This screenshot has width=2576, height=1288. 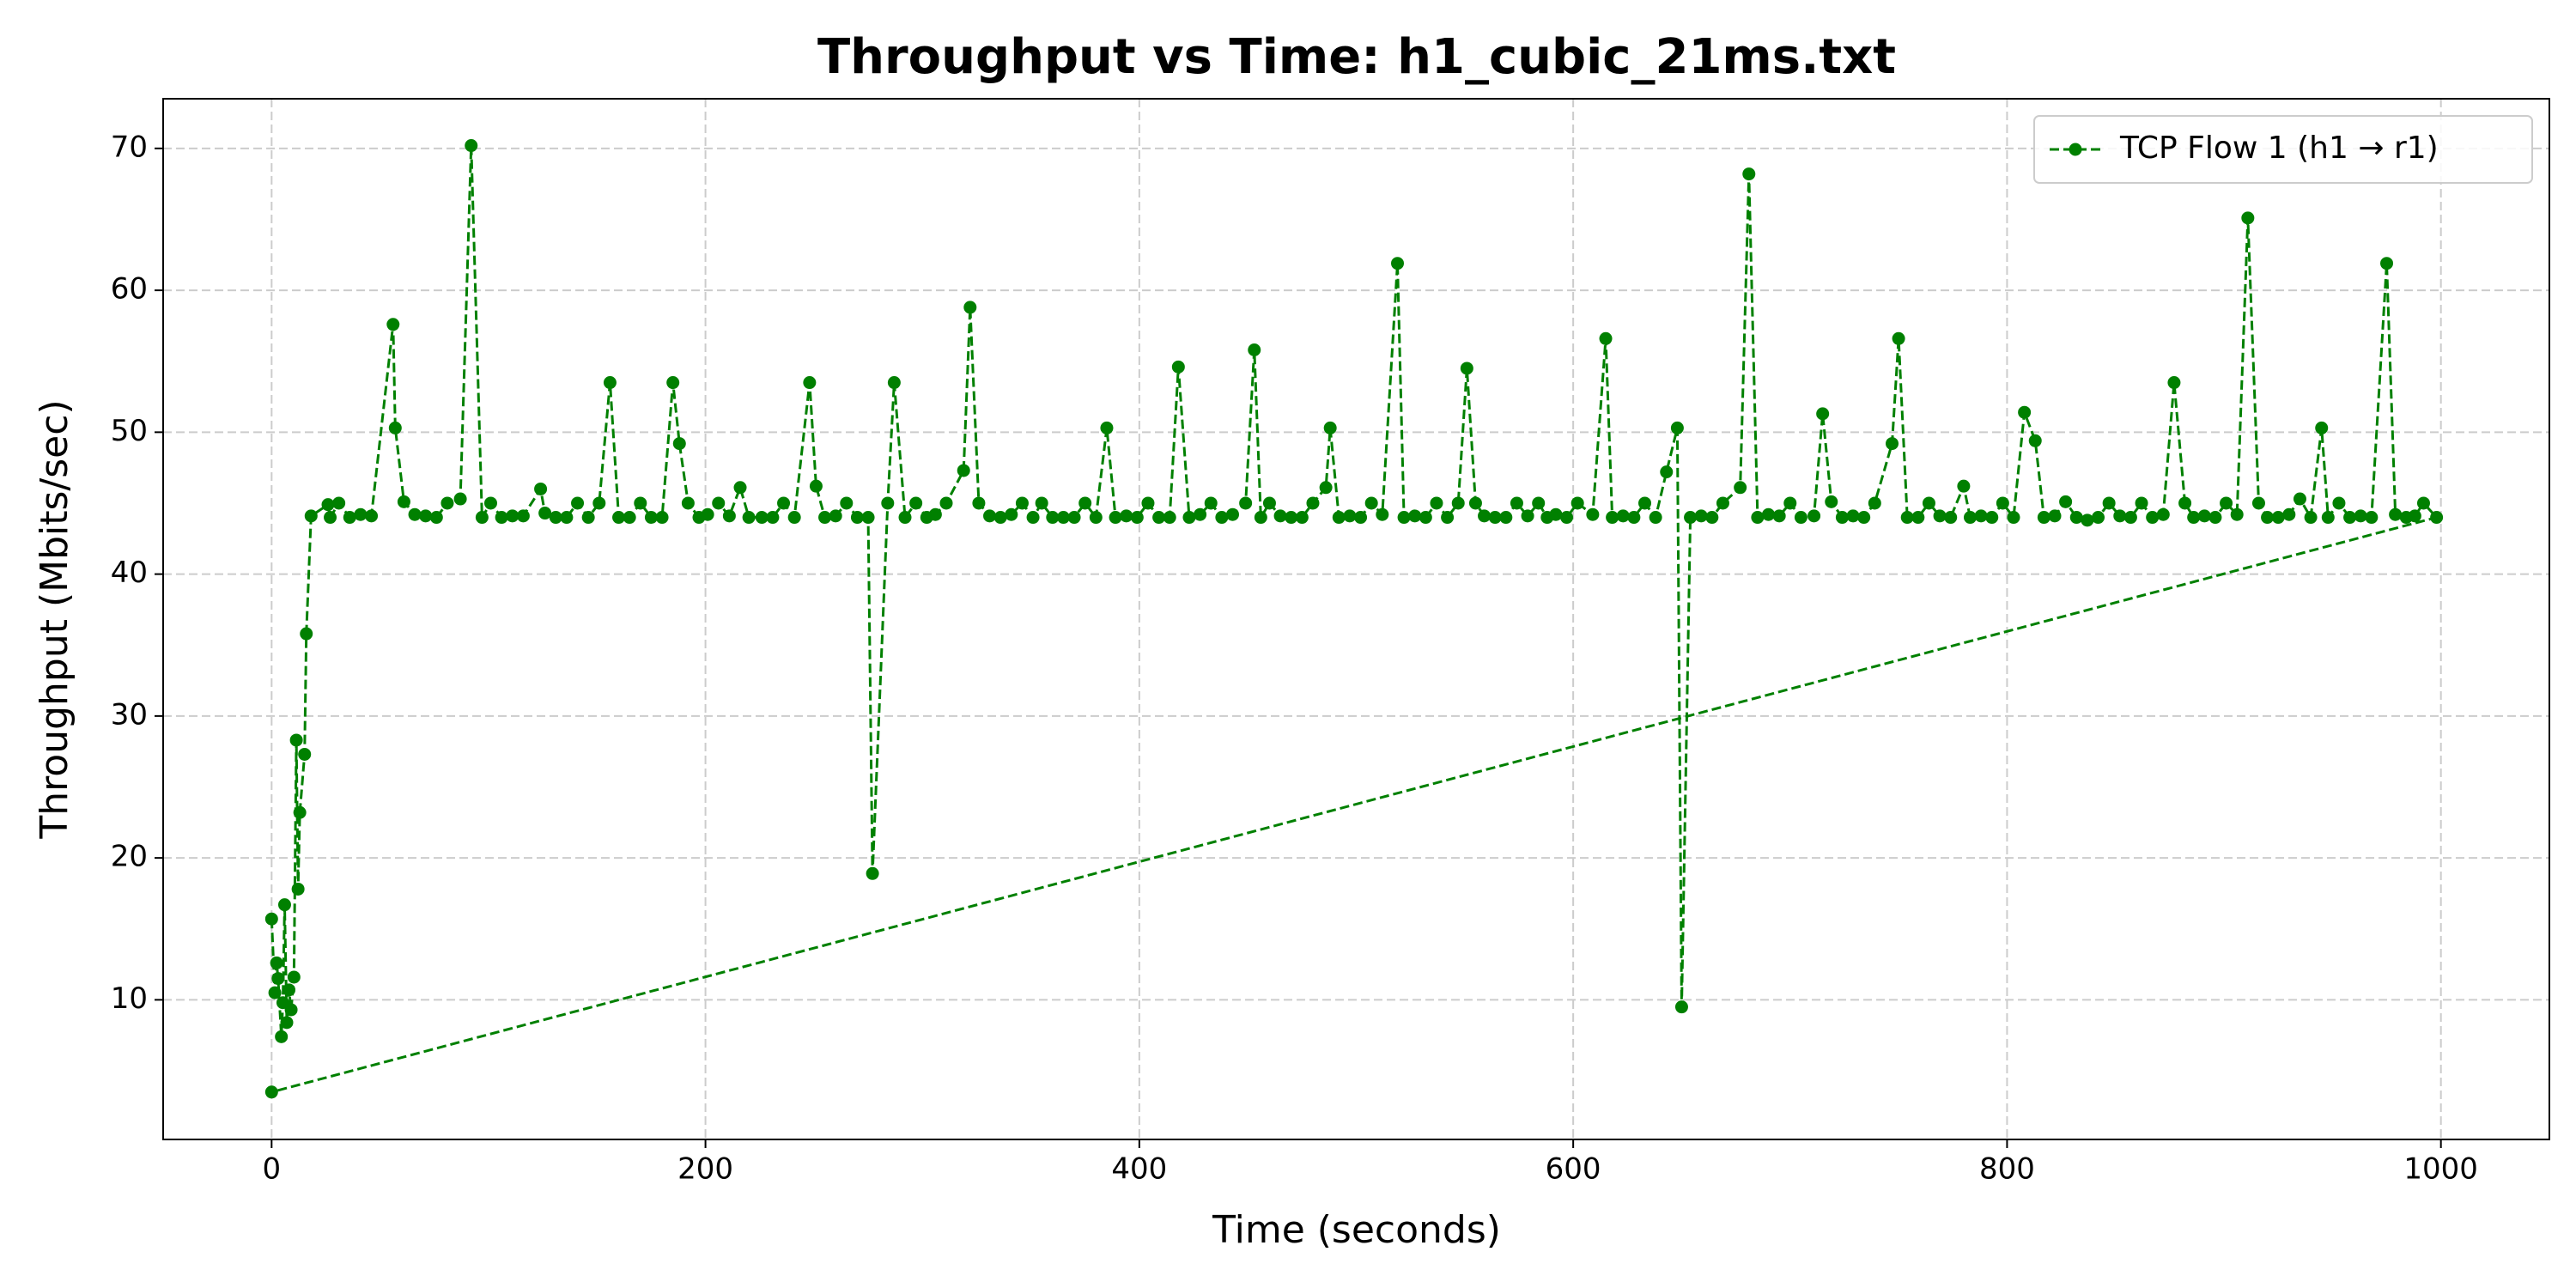 What do you see at coordinates (2279, 148) in the screenshot?
I see `legend-label: TCP Flow 1 (h1 → r1)` at bounding box center [2279, 148].